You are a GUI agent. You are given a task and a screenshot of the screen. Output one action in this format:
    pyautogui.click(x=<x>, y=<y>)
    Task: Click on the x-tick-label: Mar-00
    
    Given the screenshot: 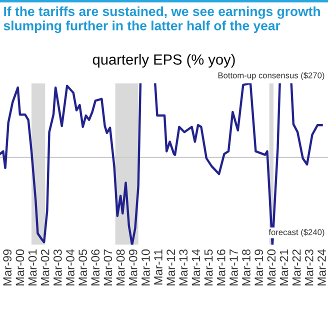 What is the action you would take?
    pyautogui.click(x=20, y=267)
    